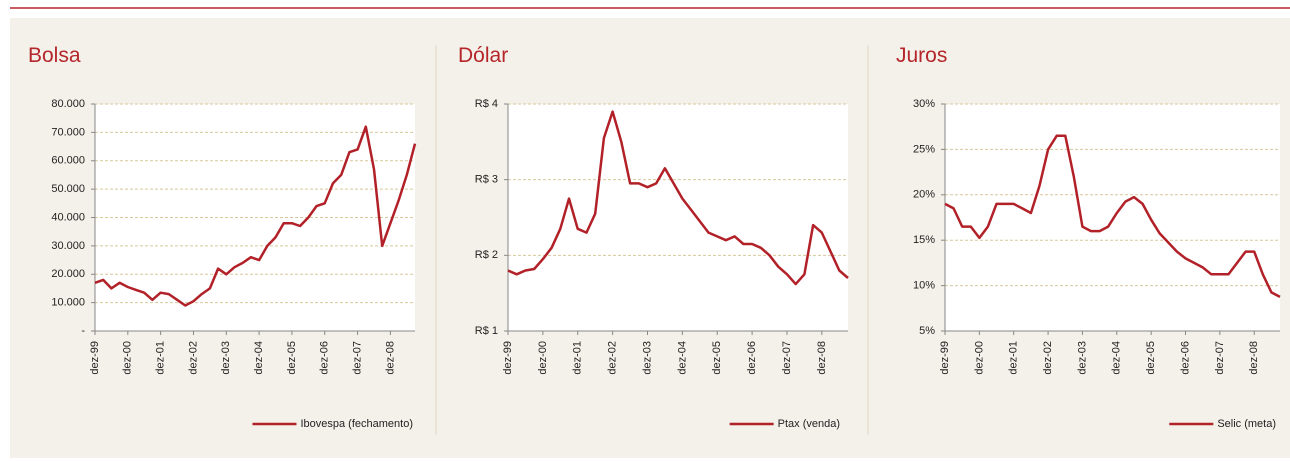 Image resolution: width=1290 pixels, height=461 pixels. I want to click on y-tick-label: 20%, so click(924, 195).